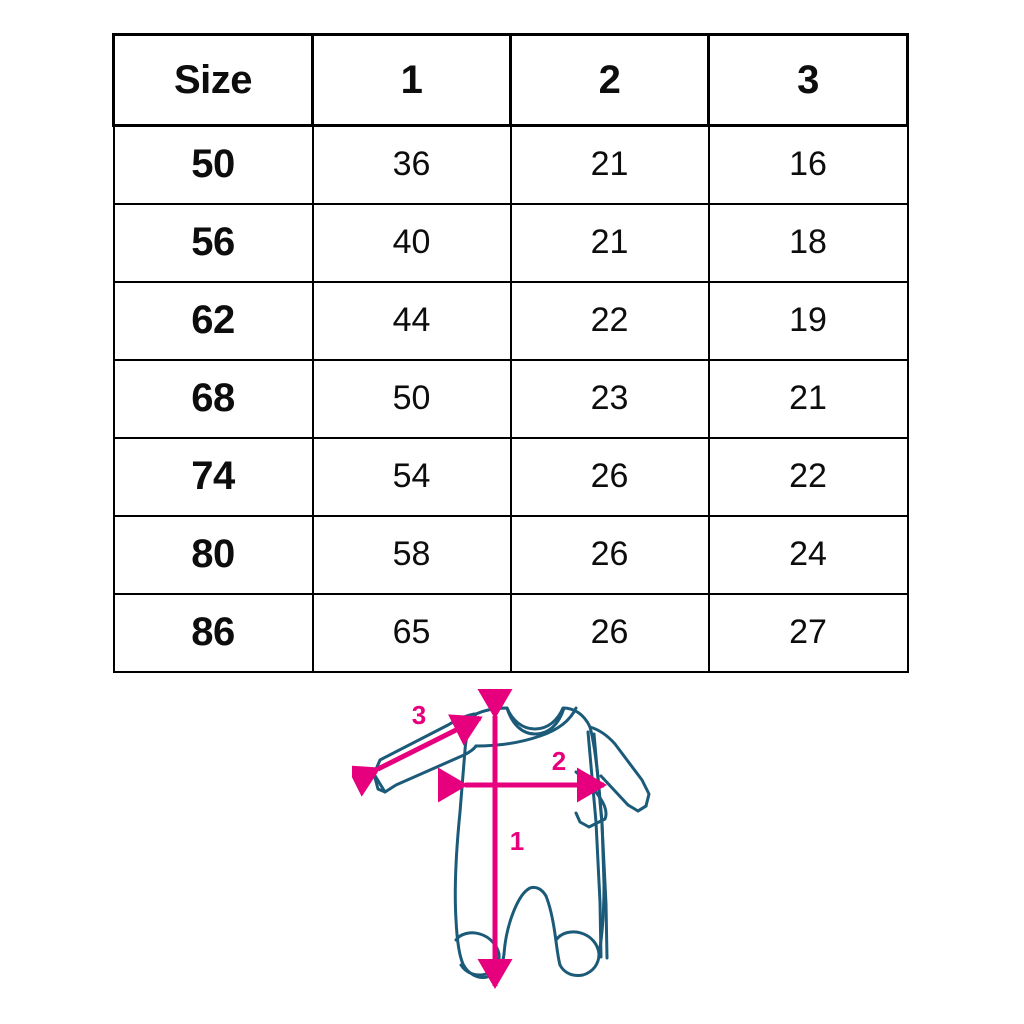 The image size is (1024, 1024). What do you see at coordinates (411, 554) in the screenshot?
I see `cell-measure-1: 58` at bounding box center [411, 554].